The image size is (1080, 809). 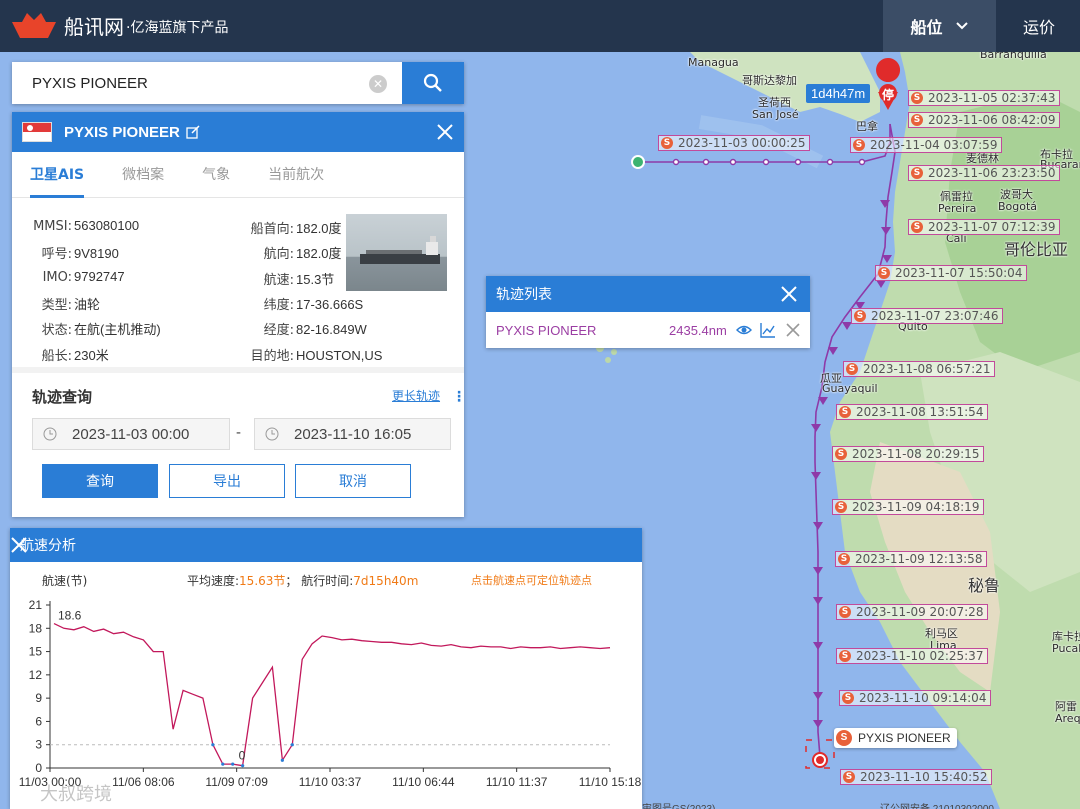 I want to click on ship-tabs: 卫星AIS 微档案 气象 当前航次, so click(x=238, y=175).